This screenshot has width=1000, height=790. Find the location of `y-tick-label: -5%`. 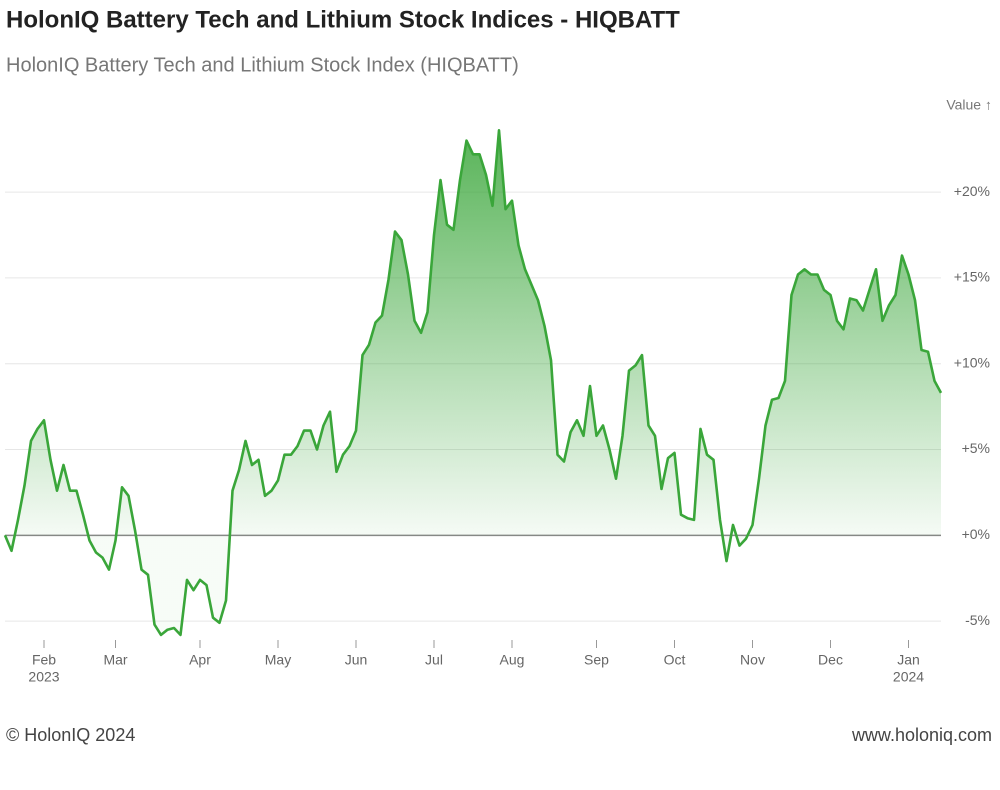

y-tick-label: -5% is located at coordinates (977, 620).